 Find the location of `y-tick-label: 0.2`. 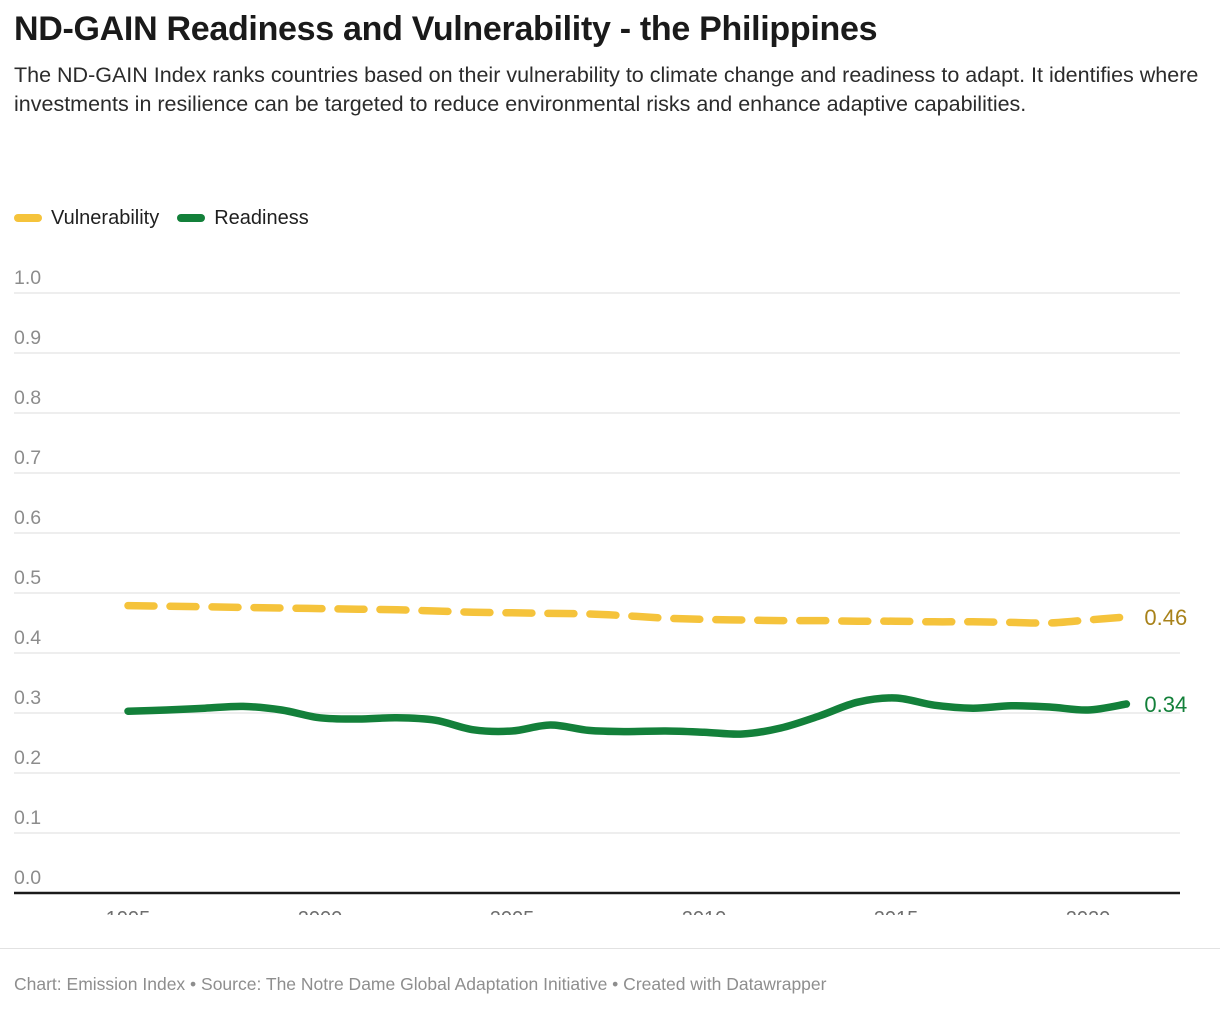

y-tick-label: 0.2 is located at coordinates (27, 758).